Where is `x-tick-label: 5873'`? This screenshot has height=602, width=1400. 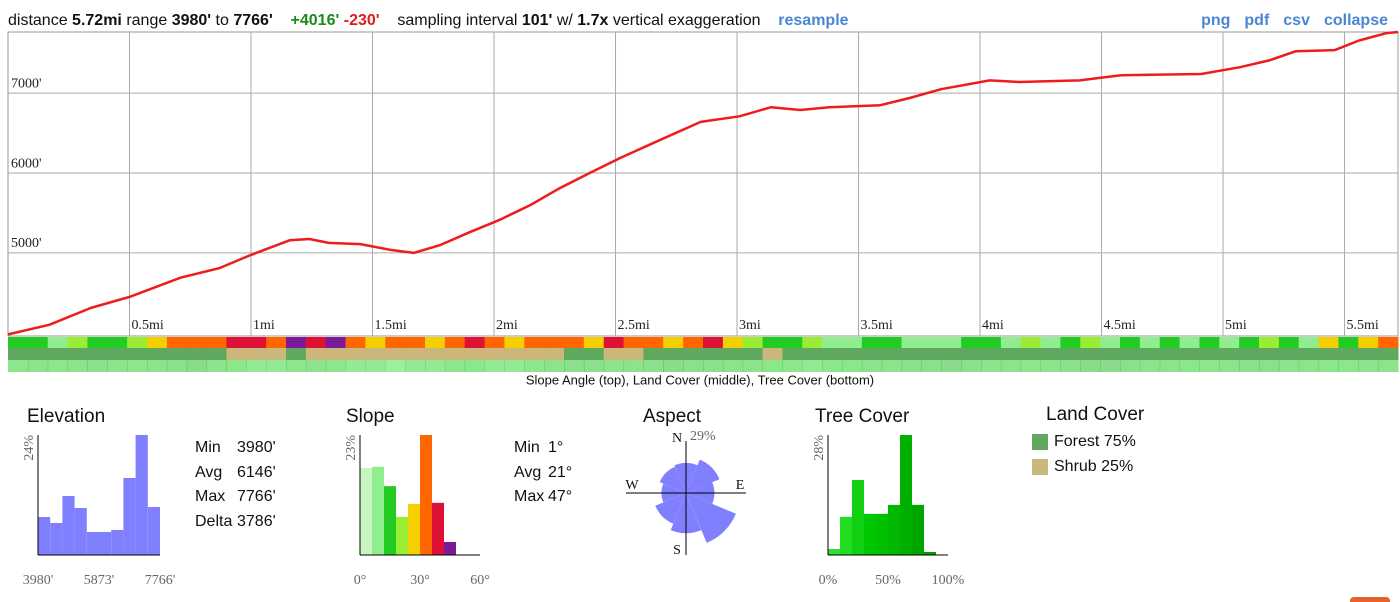
x-tick-label: 5873' is located at coordinates (99, 580).